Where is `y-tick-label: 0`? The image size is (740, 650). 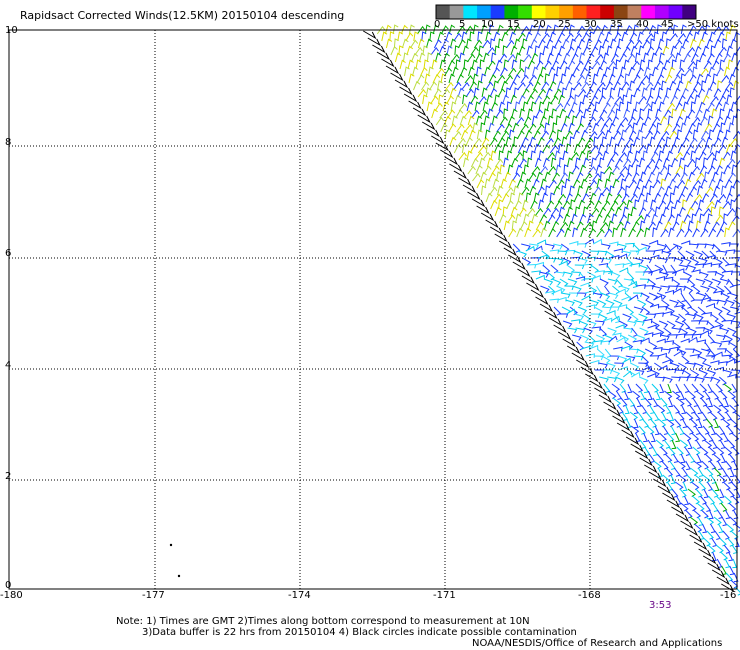 y-tick-label: 0 is located at coordinates (8, 585).